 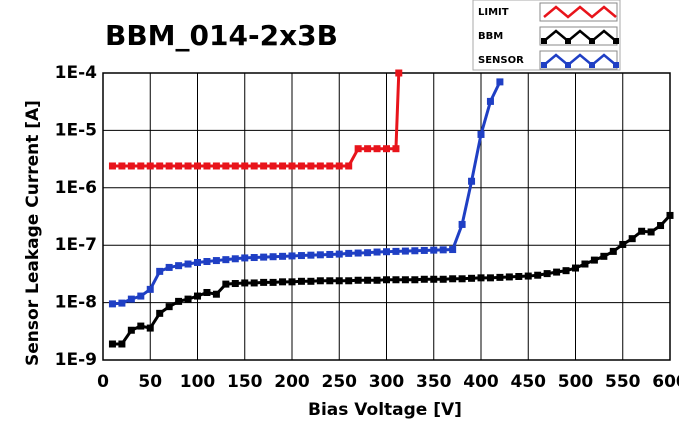 I want to click on x-tick-label: 400, so click(x=481, y=382).